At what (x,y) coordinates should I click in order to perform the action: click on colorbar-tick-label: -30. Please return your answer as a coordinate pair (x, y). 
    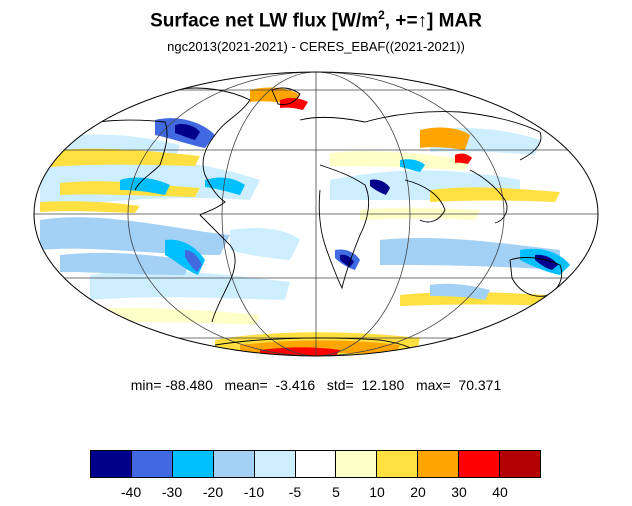
    Looking at the image, I should click on (172, 492).